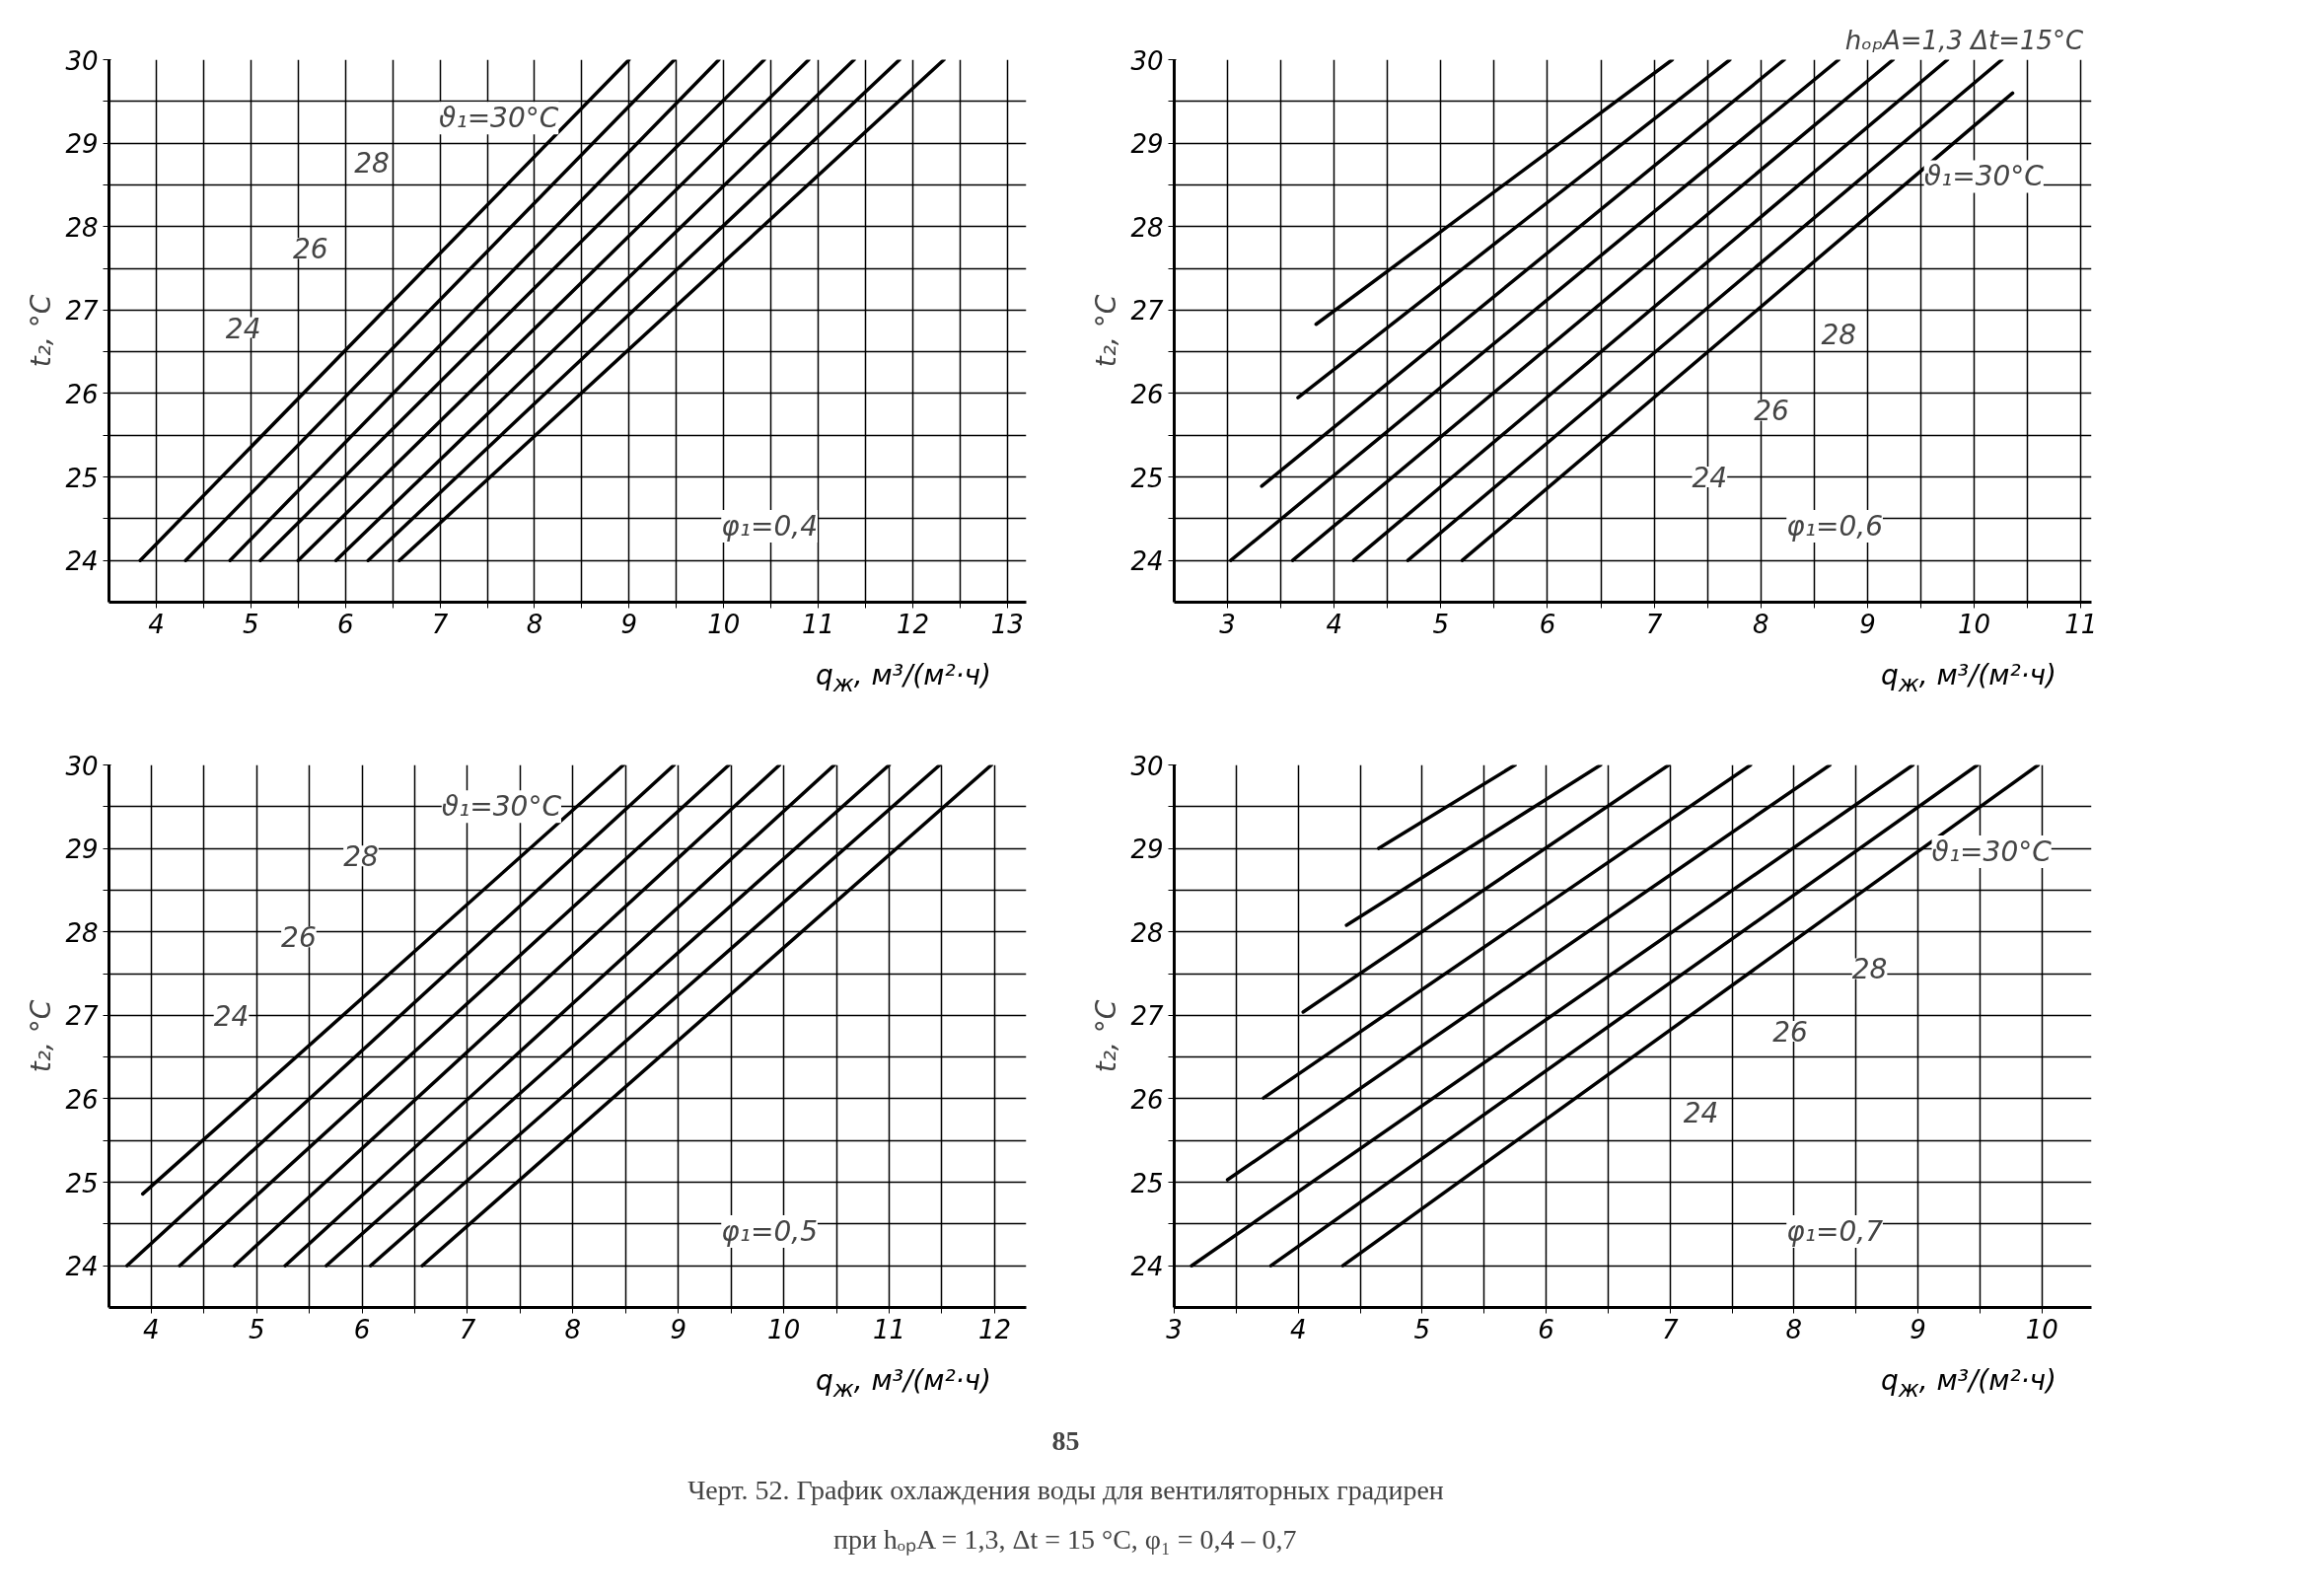 The height and width of the screenshot is (1596, 2308). I want to click on chart-subtitle: hₒₚA=1,3 Δt=15°C, so click(1965, 40).